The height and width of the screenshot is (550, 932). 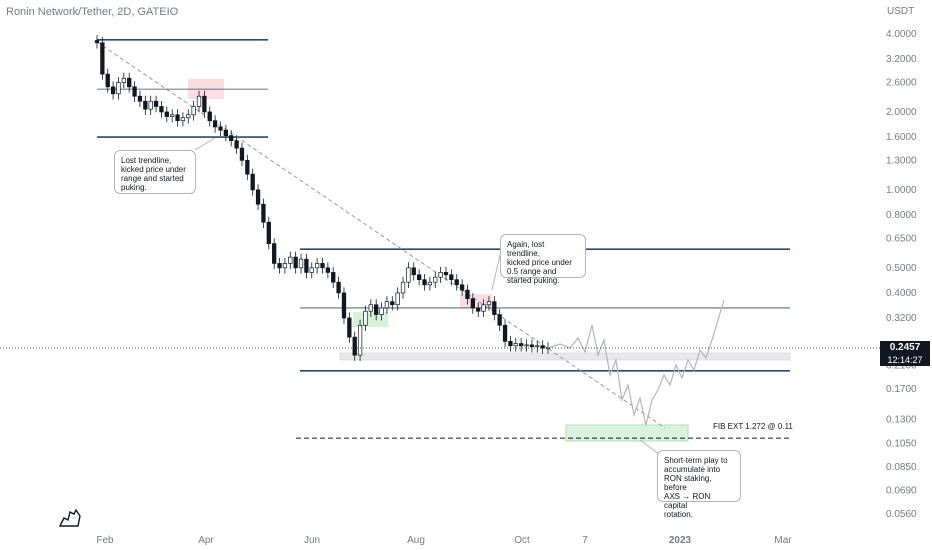 I want to click on y-tick-label: 0.1050, so click(x=901, y=443).